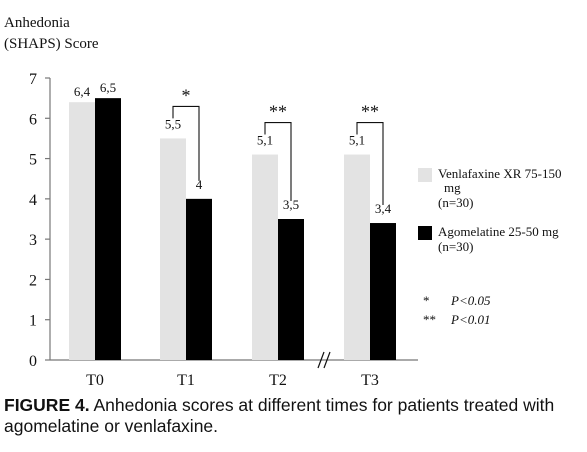  I want to click on legend-label-venlafaxine-line2: mg, so click(452, 187).